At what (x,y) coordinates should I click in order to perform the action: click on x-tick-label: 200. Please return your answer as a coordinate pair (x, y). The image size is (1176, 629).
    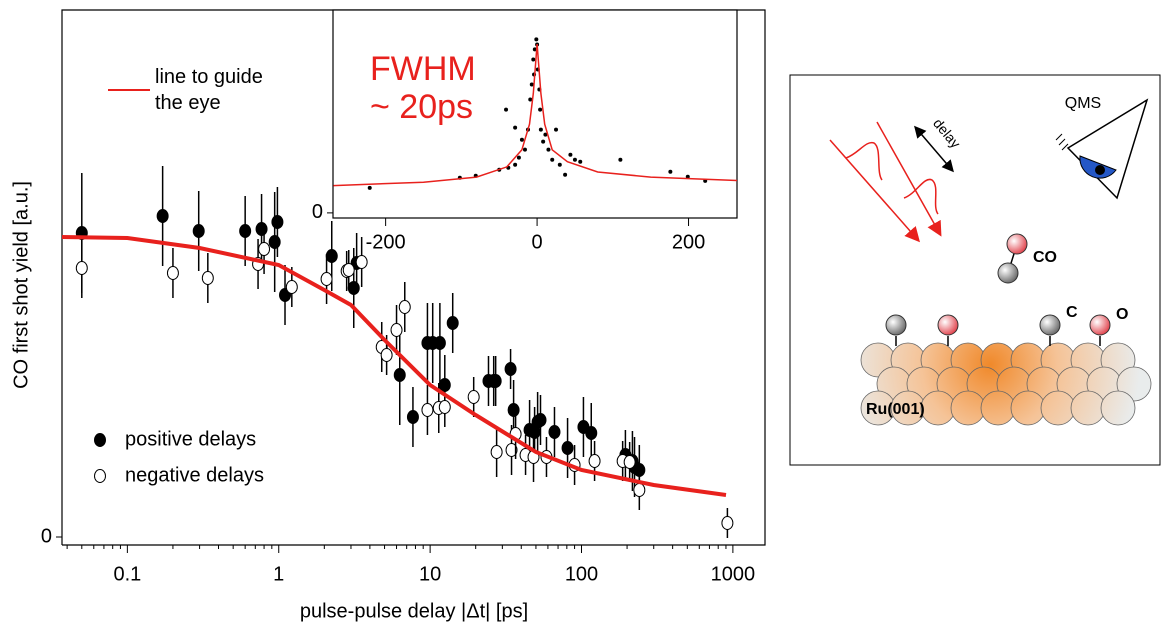
    Looking at the image, I should click on (688, 242).